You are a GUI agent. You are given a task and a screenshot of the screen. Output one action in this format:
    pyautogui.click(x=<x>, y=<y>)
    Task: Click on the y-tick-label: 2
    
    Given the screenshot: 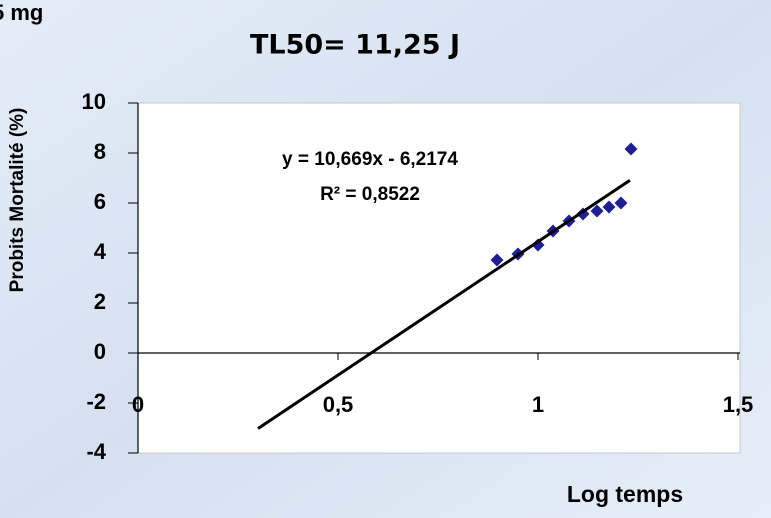 What is the action you would take?
    pyautogui.click(x=100, y=301)
    